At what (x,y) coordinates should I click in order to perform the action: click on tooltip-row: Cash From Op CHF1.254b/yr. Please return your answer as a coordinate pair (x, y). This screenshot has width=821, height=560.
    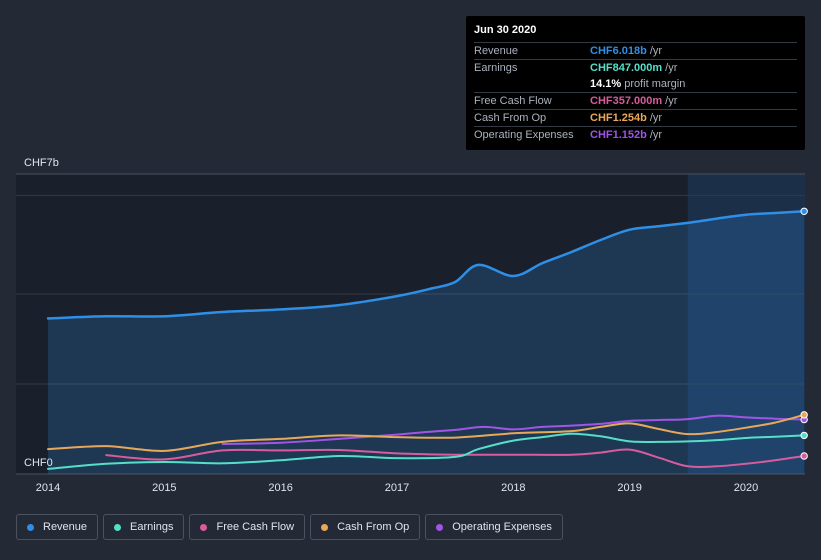
    Looking at the image, I should click on (635, 117).